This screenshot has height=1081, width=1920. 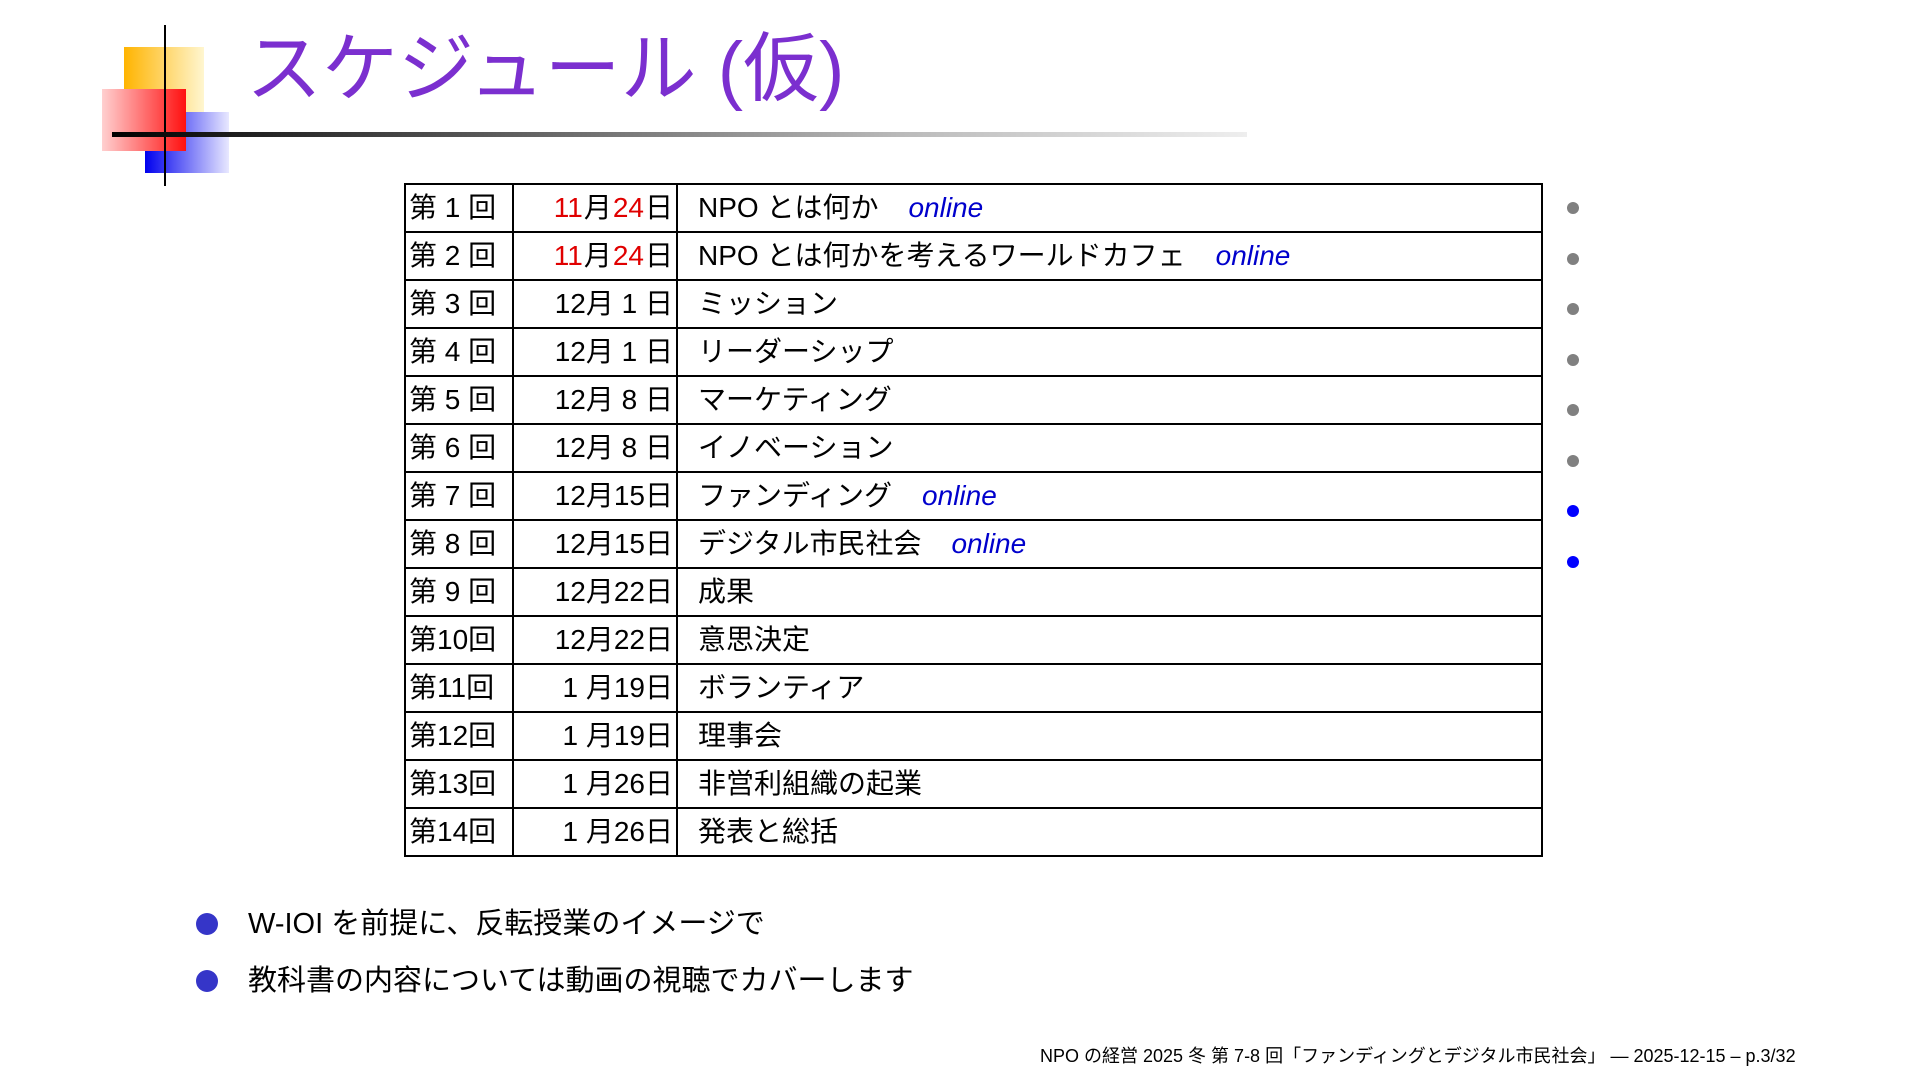 I want to click on topic-text: デジタル市民社会, so click(x=810, y=543).